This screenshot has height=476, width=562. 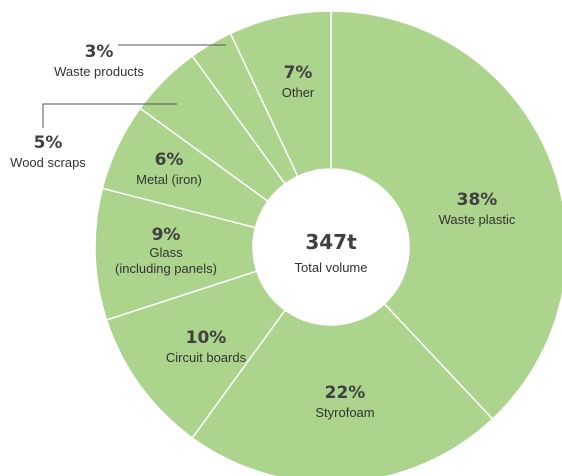 I want to click on slice-value-other: 7%, so click(x=298, y=73).